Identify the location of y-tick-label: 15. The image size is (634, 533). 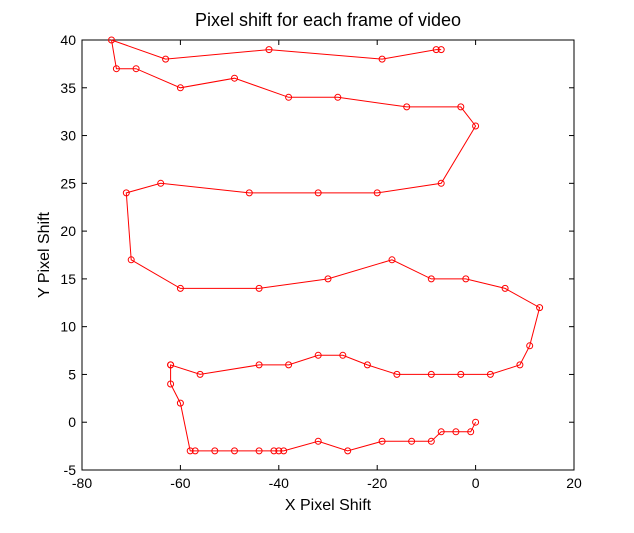
(68, 279).